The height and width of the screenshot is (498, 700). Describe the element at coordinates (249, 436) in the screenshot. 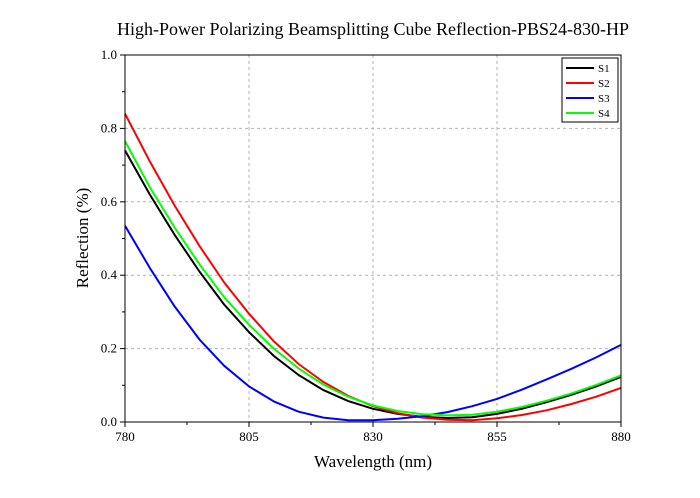

I see `x-tick-label: 805` at that location.